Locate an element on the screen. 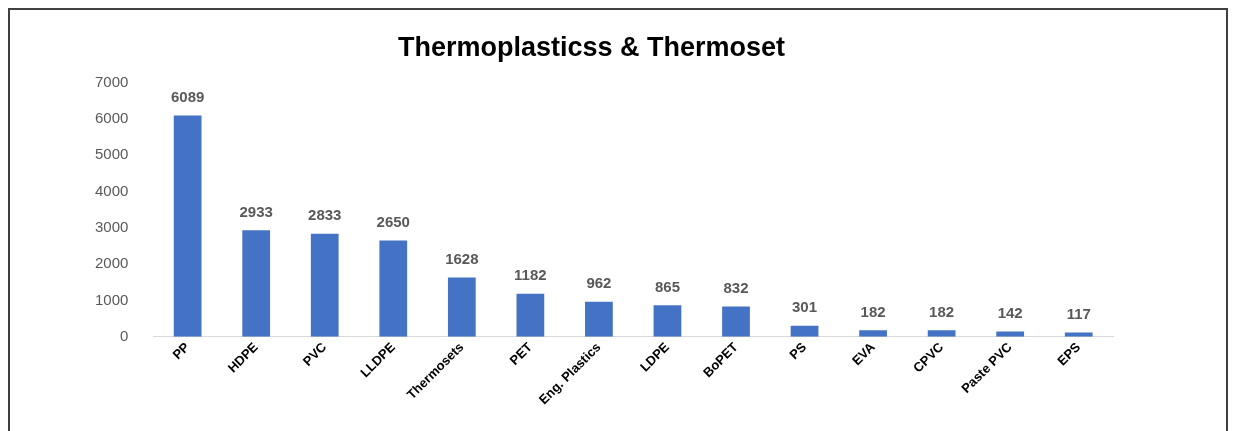  y-tick-label: 2000 is located at coordinates (111, 263).